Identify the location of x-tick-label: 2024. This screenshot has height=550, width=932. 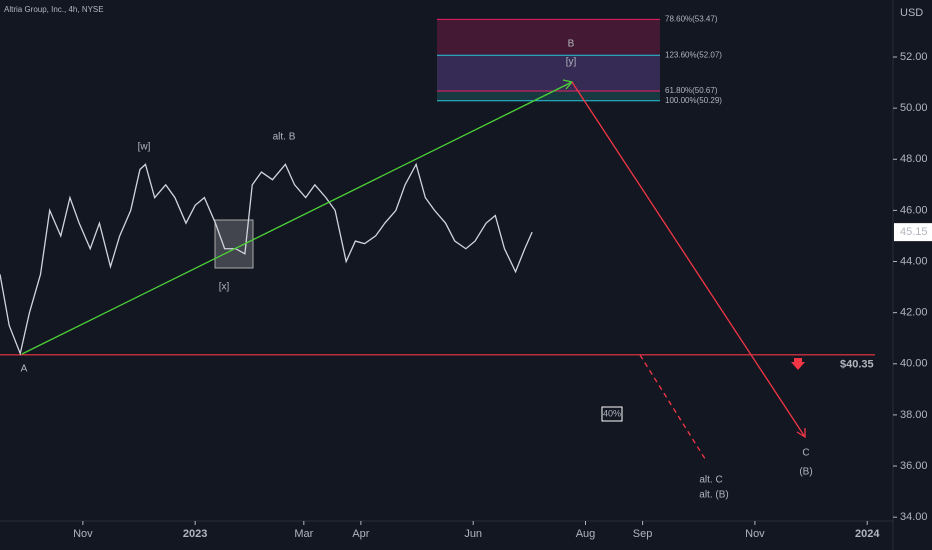
(867, 534).